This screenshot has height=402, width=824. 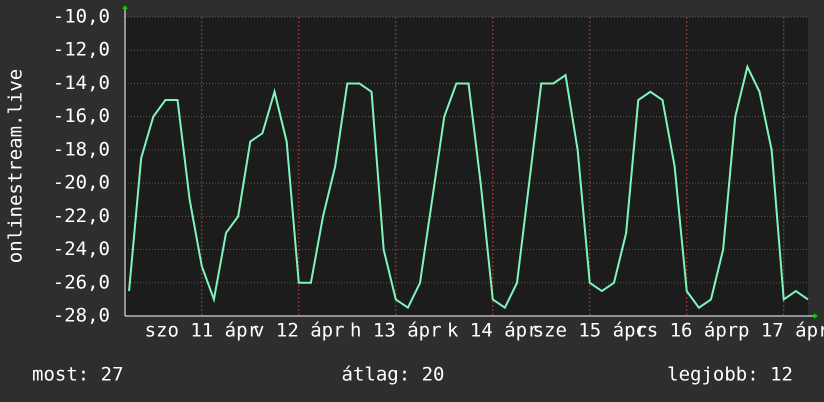 I want to click on y-tick-label: -14,0, so click(x=81, y=83).